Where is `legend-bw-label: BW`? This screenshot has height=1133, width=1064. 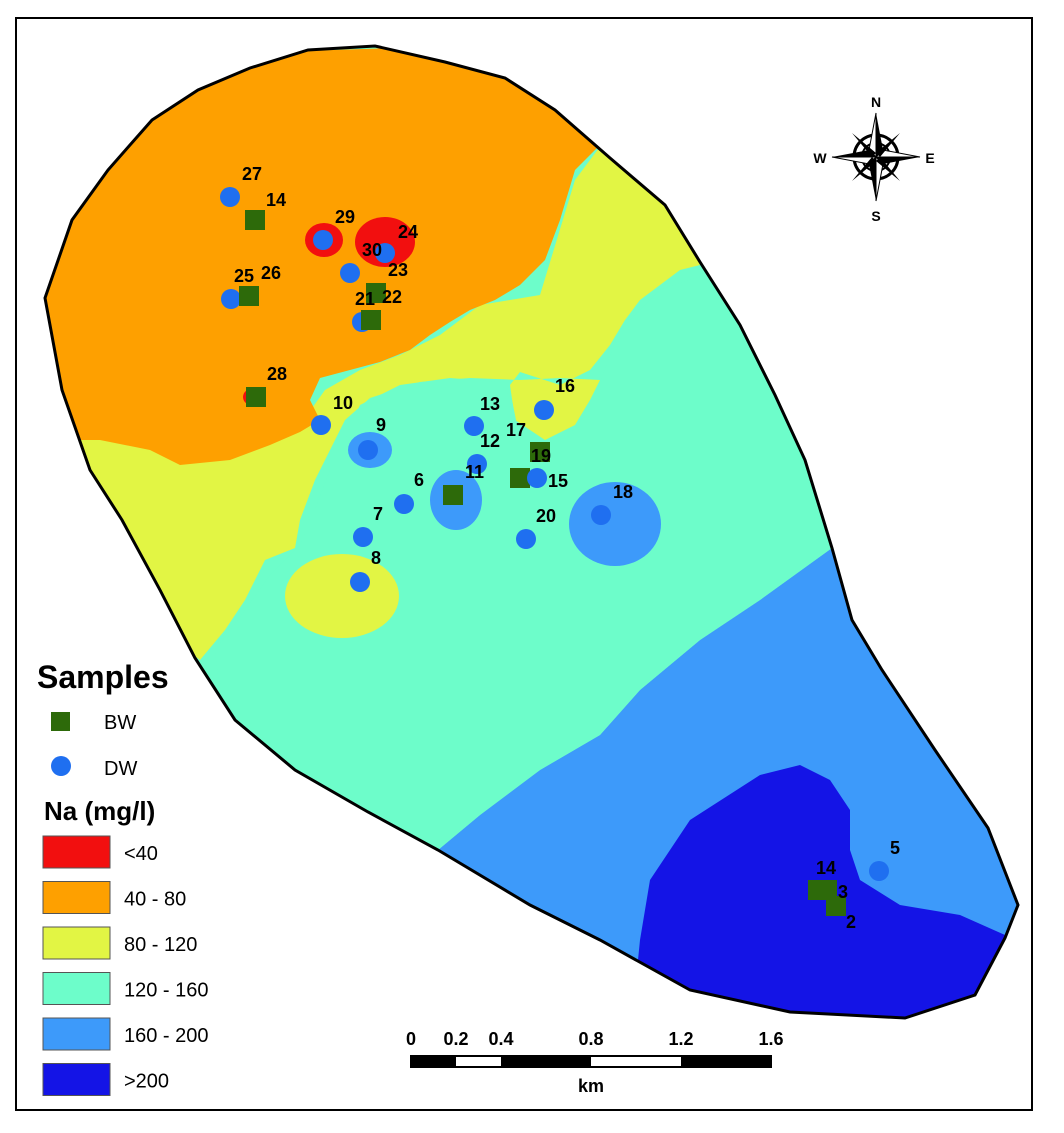 legend-bw-label: BW is located at coordinates (120, 723).